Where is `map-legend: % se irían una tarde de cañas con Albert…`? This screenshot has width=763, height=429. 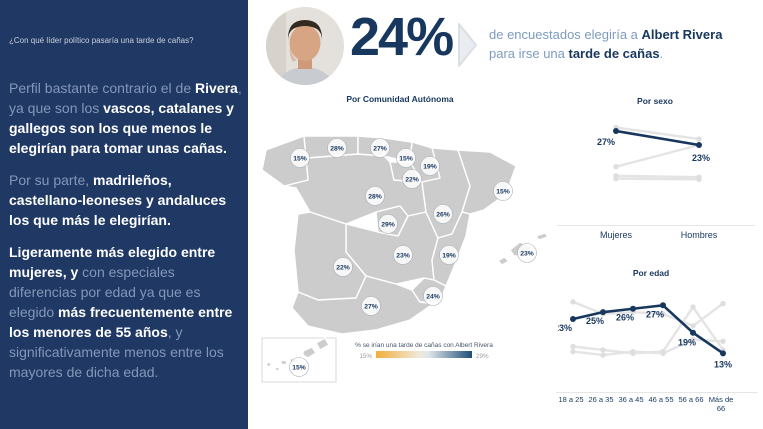
map-legend: % se irían una tarde de cañas con Albert… is located at coordinates (424, 351).